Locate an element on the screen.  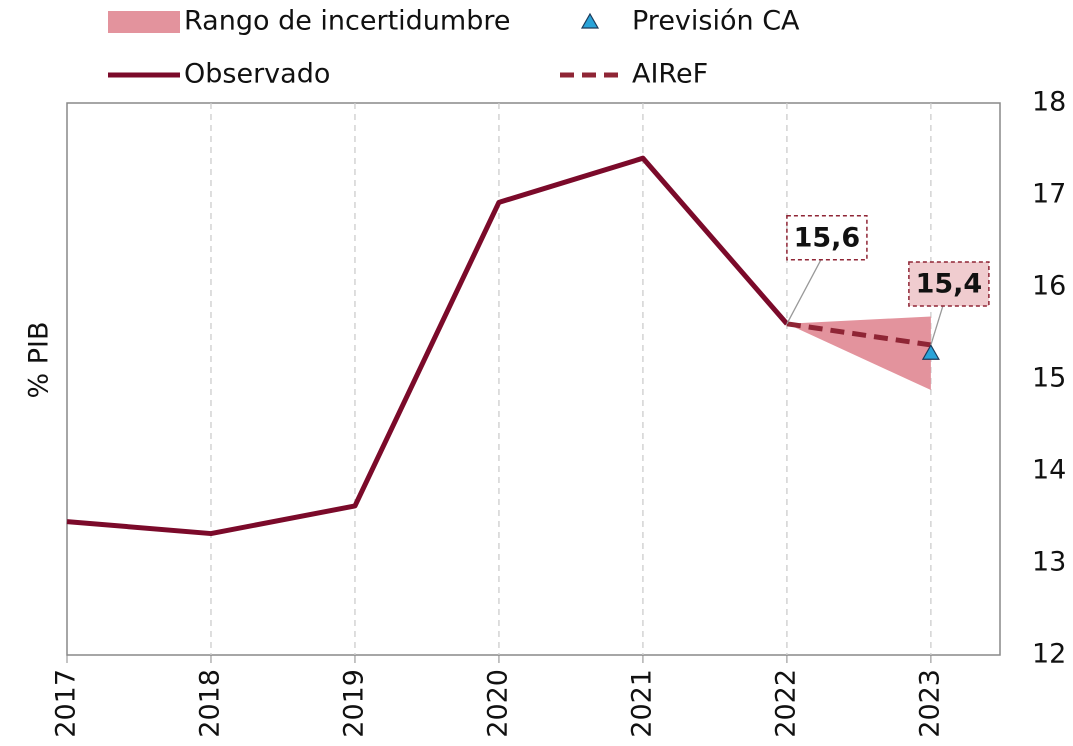
x-tick-label: 2018 is located at coordinates (209, 703).